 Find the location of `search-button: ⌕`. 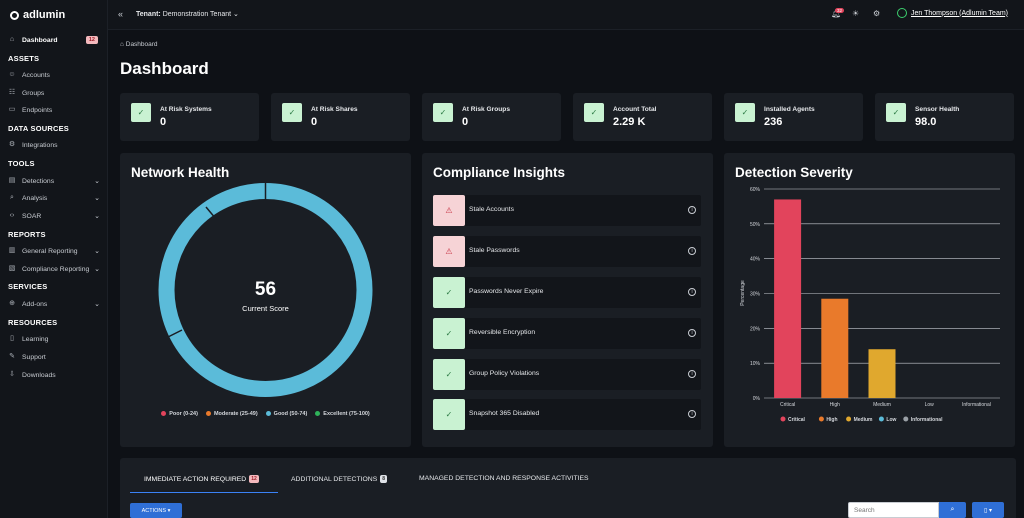

search-button: ⌕ is located at coordinates (952, 510).